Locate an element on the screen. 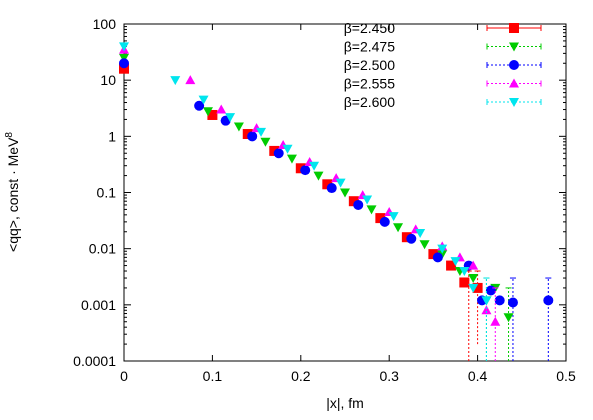  y-axis-label-text: <qq>, const · MeV is located at coordinates (13, 194).